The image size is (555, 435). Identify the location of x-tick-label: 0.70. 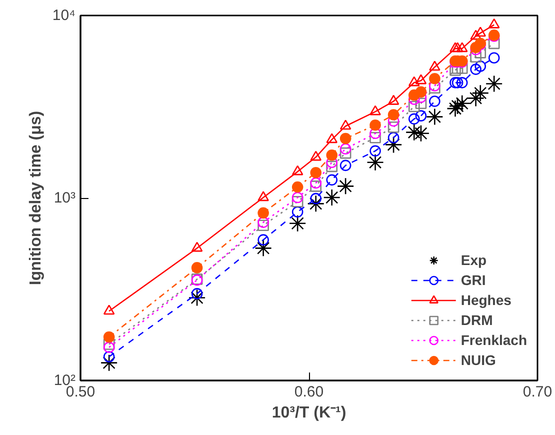
(537, 392).